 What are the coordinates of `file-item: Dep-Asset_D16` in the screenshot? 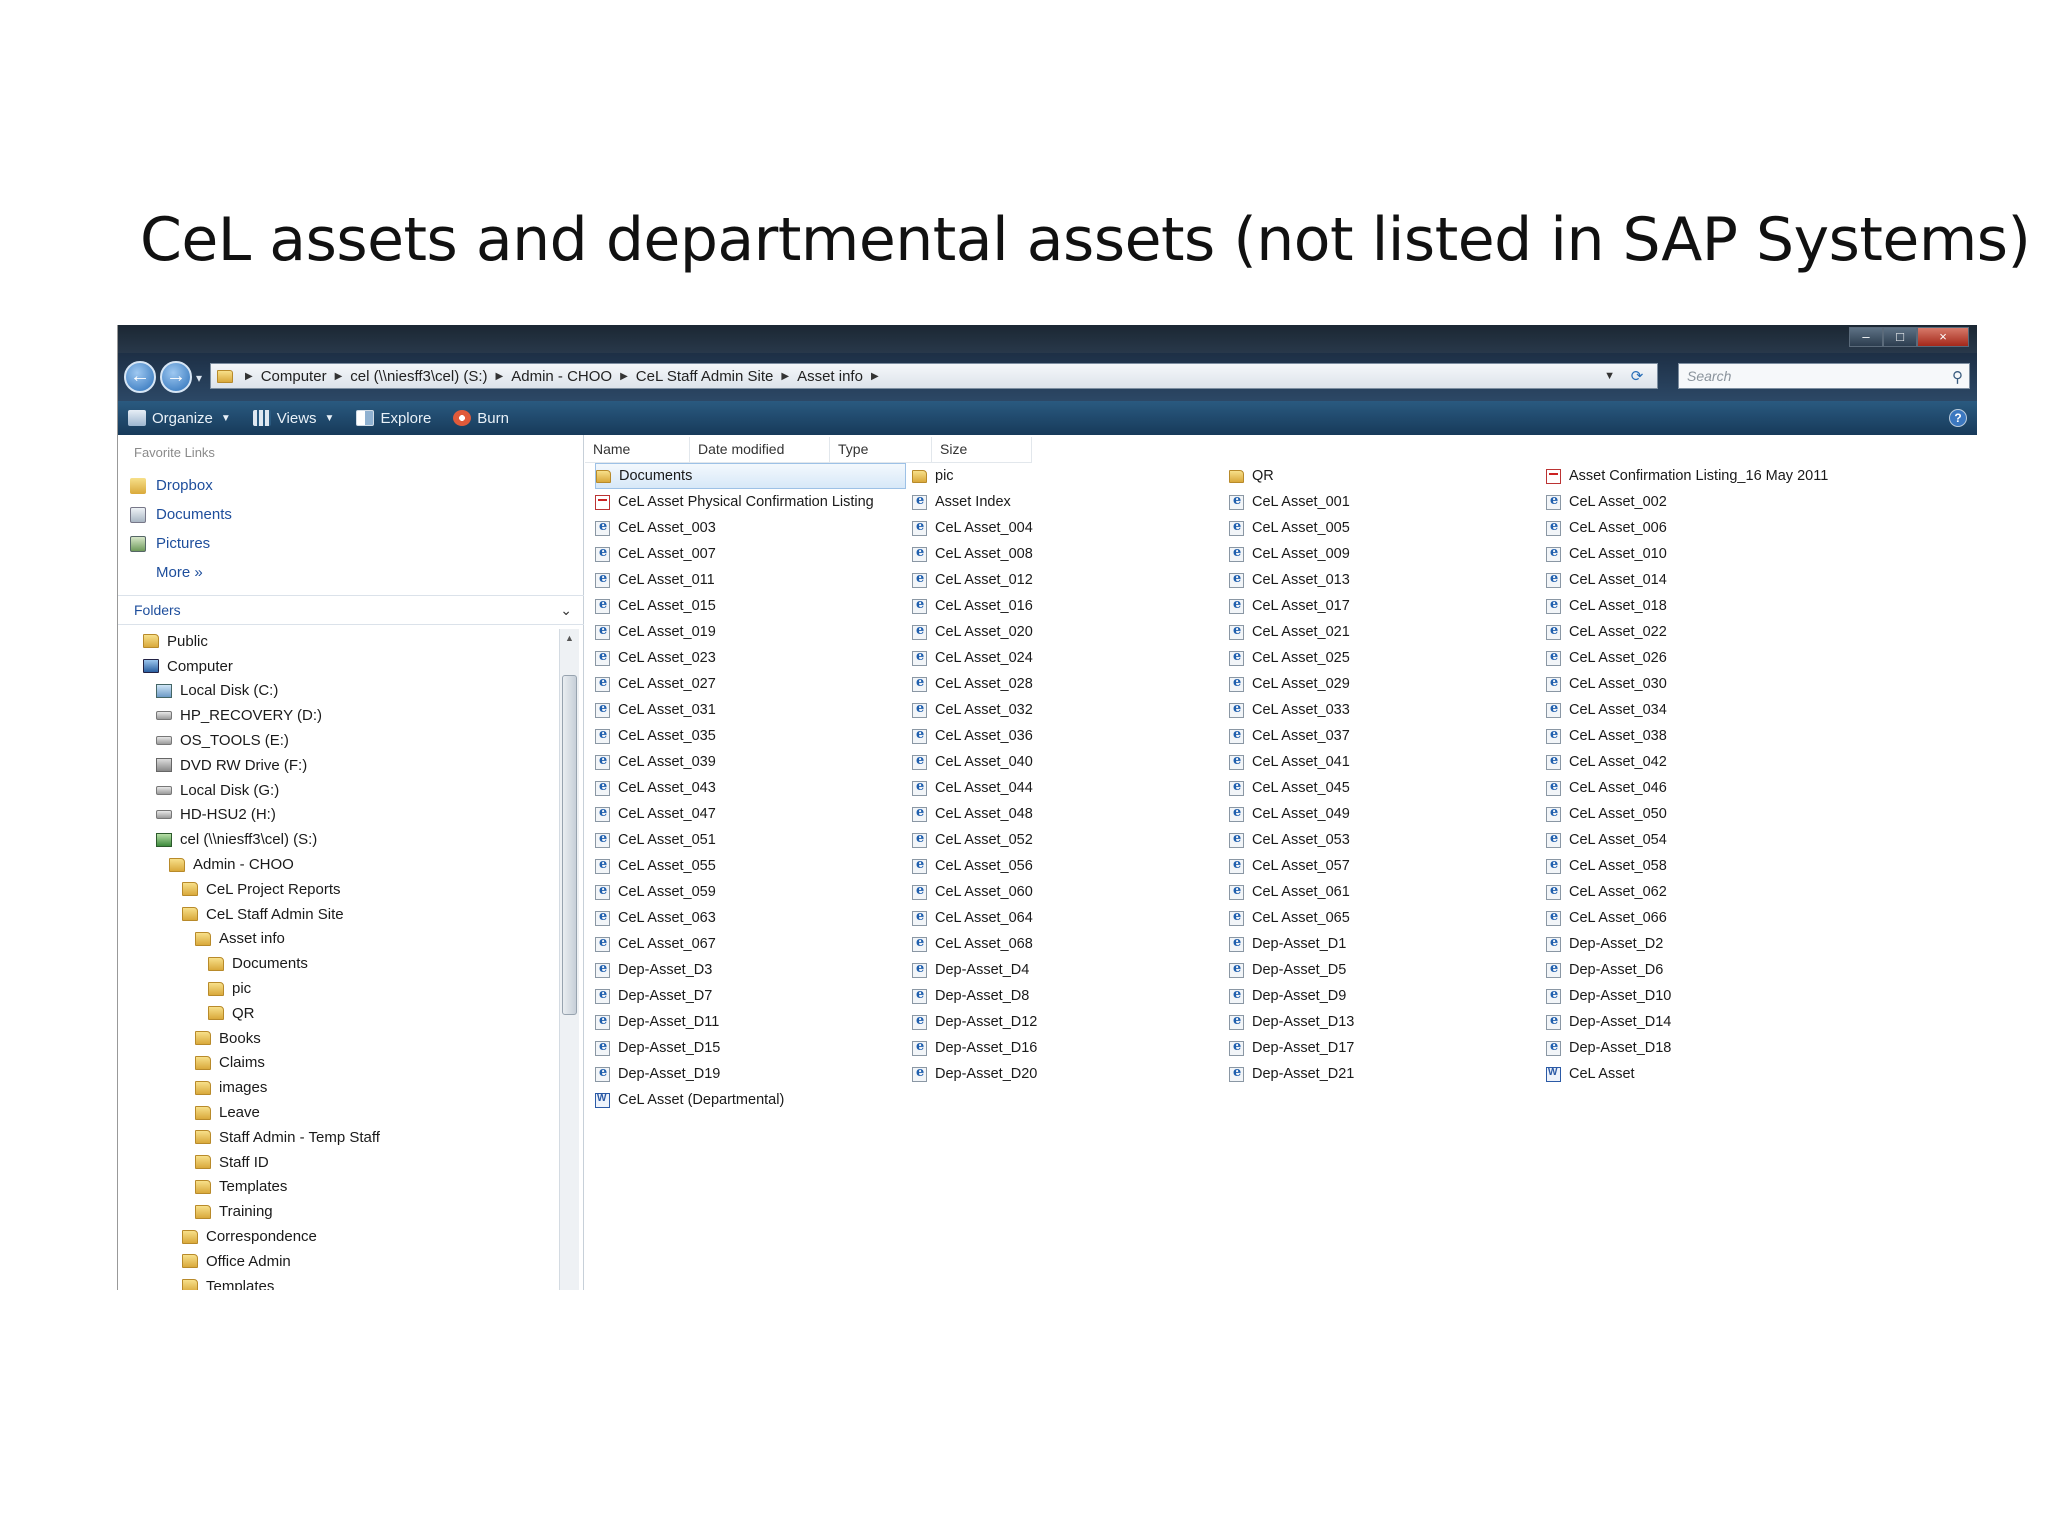 It's located at (1070, 1048).